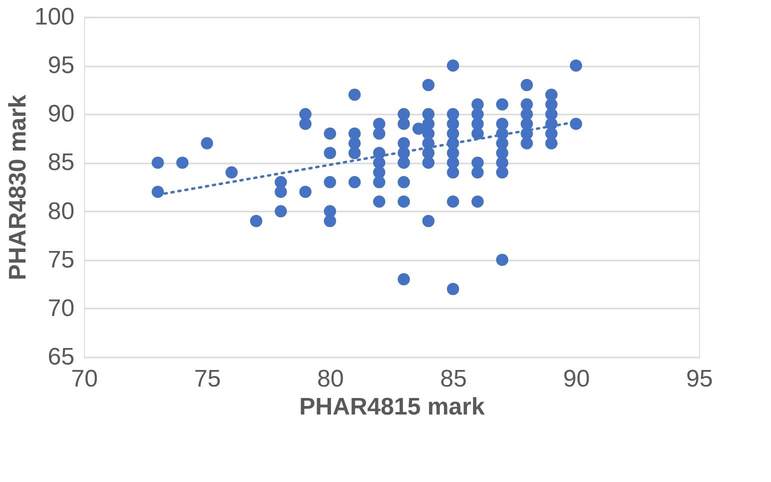  I want to click on y-tick-label: 95, so click(61, 66).